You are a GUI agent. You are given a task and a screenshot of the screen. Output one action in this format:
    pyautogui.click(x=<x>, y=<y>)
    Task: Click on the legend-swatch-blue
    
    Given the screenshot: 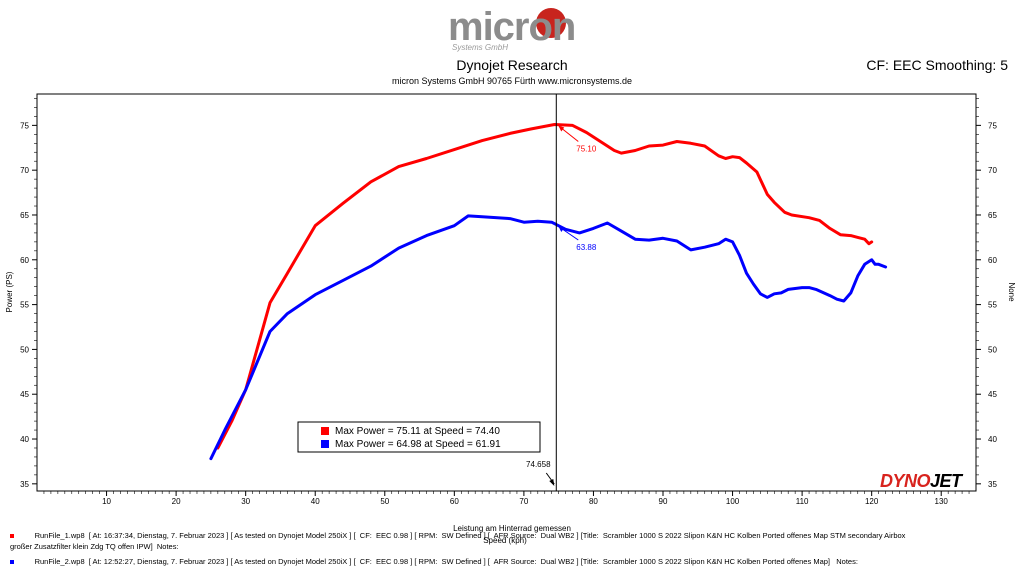 What is the action you would take?
    pyautogui.click(x=325, y=444)
    